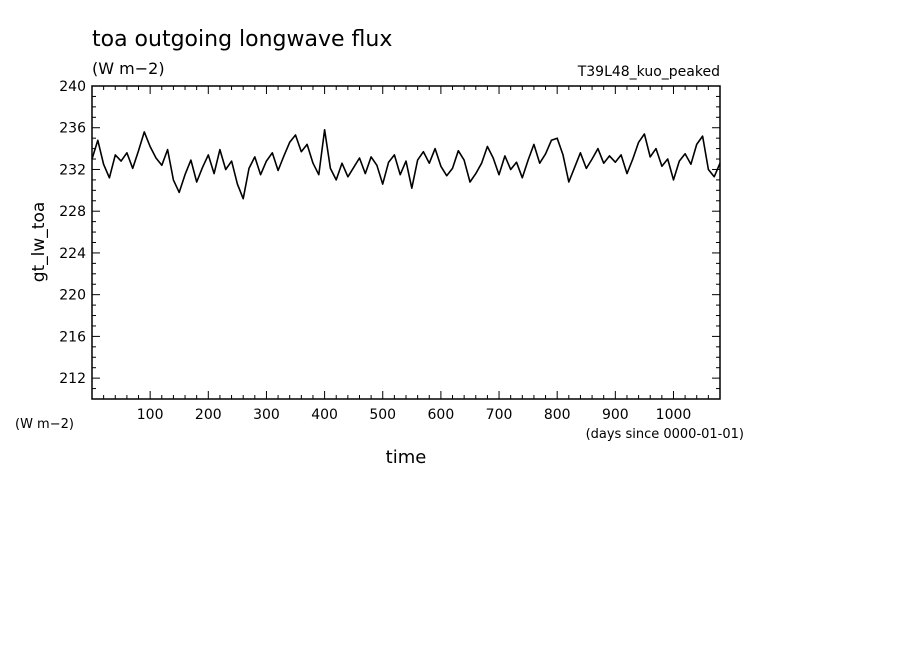  Describe the element at coordinates (266, 415) in the screenshot. I see `x-tick-label: 300` at that location.